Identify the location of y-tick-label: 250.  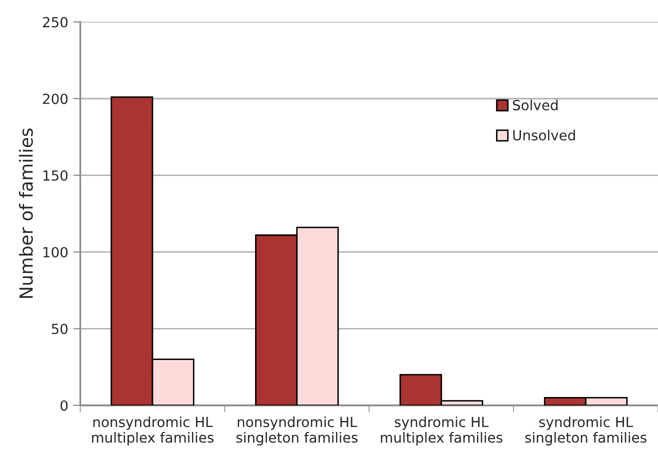
(55, 22).